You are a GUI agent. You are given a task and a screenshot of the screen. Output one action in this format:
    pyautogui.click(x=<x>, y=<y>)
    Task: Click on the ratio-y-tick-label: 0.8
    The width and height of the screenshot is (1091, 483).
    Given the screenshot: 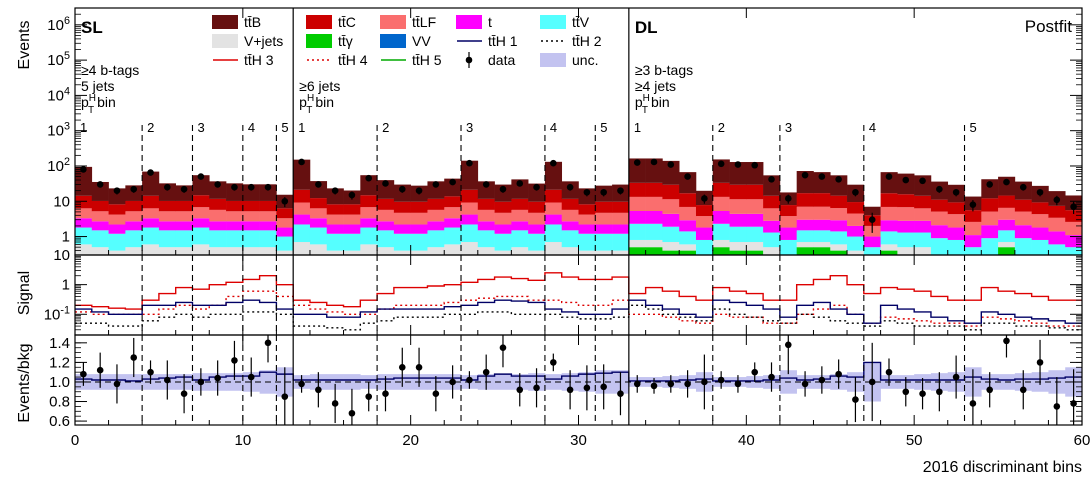 What is the action you would take?
    pyautogui.click(x=59, y=402)
    